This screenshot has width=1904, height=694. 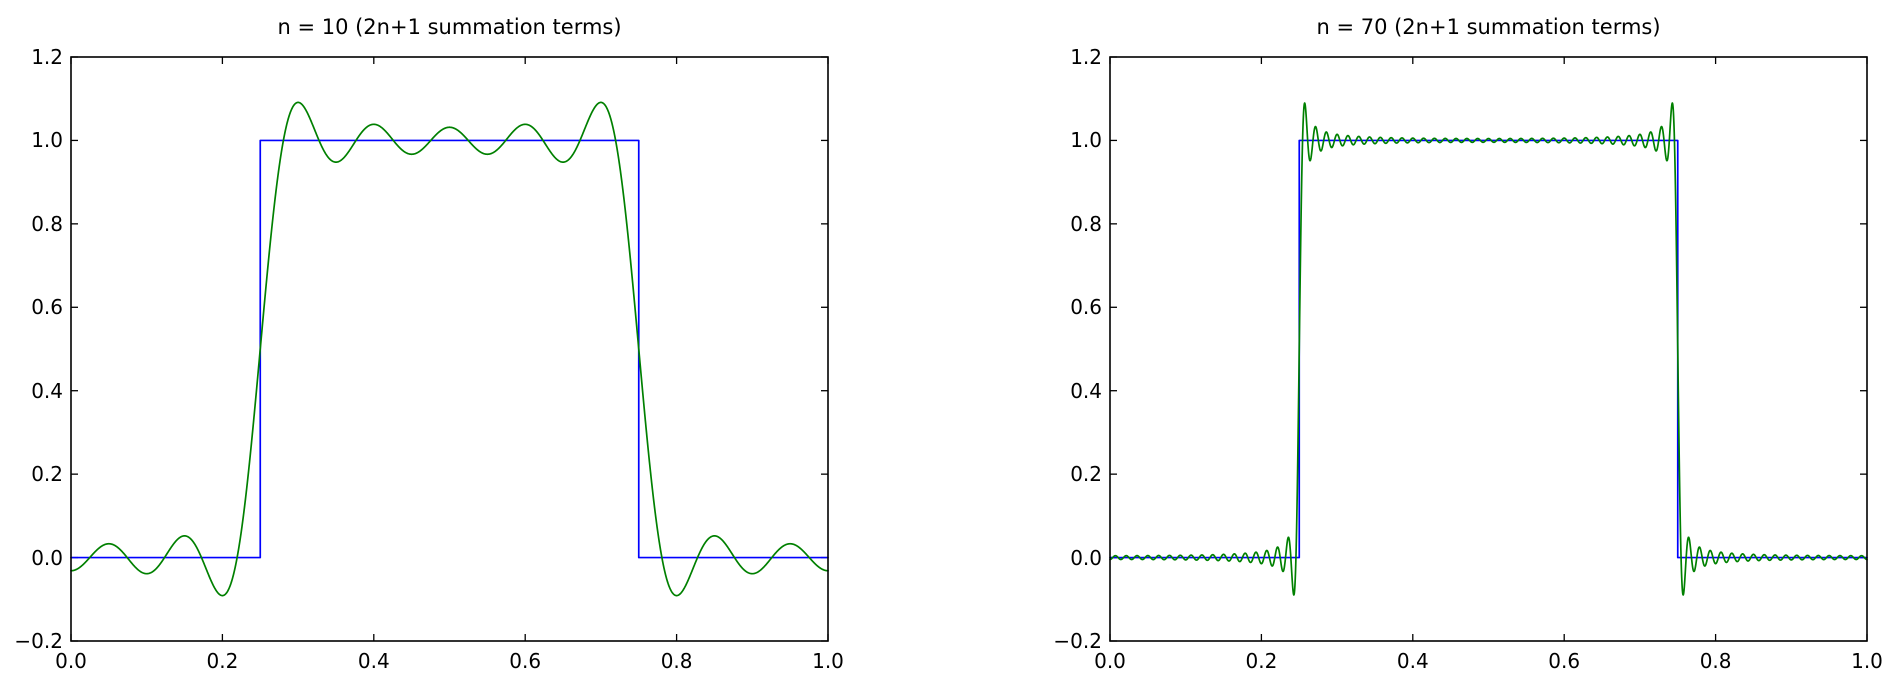 I want to click on plot-title: n = 70 (2n+1 summation terms), so click(x=1488, y=27).